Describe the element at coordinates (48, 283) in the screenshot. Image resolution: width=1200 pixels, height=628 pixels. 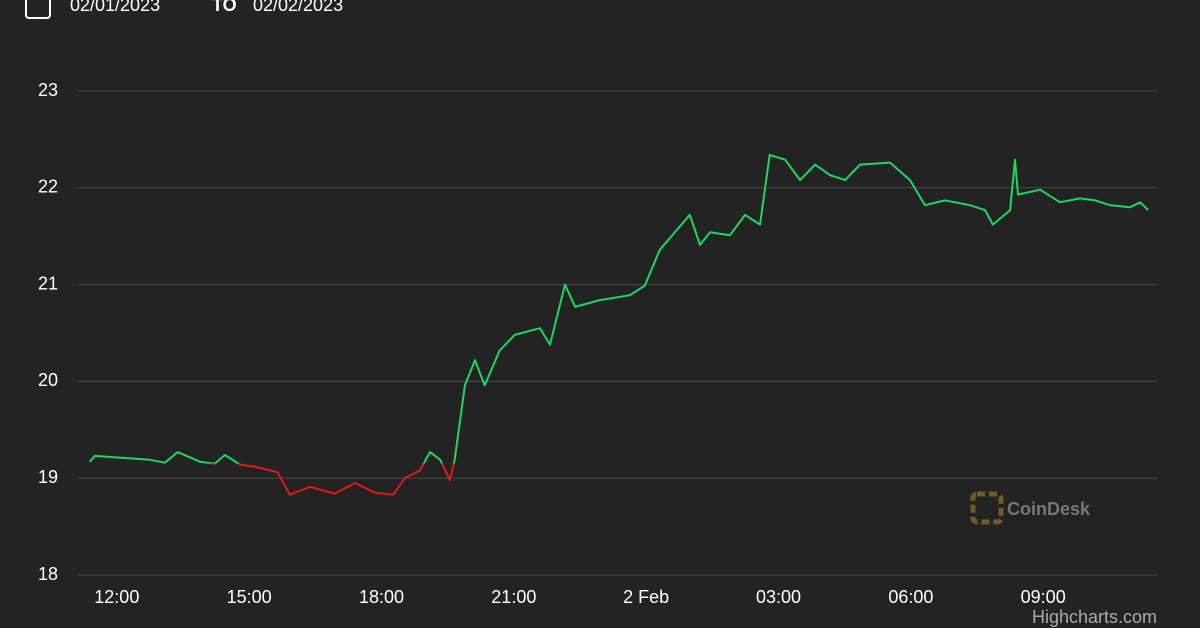
I see `y-tick-label: 21` at that location.